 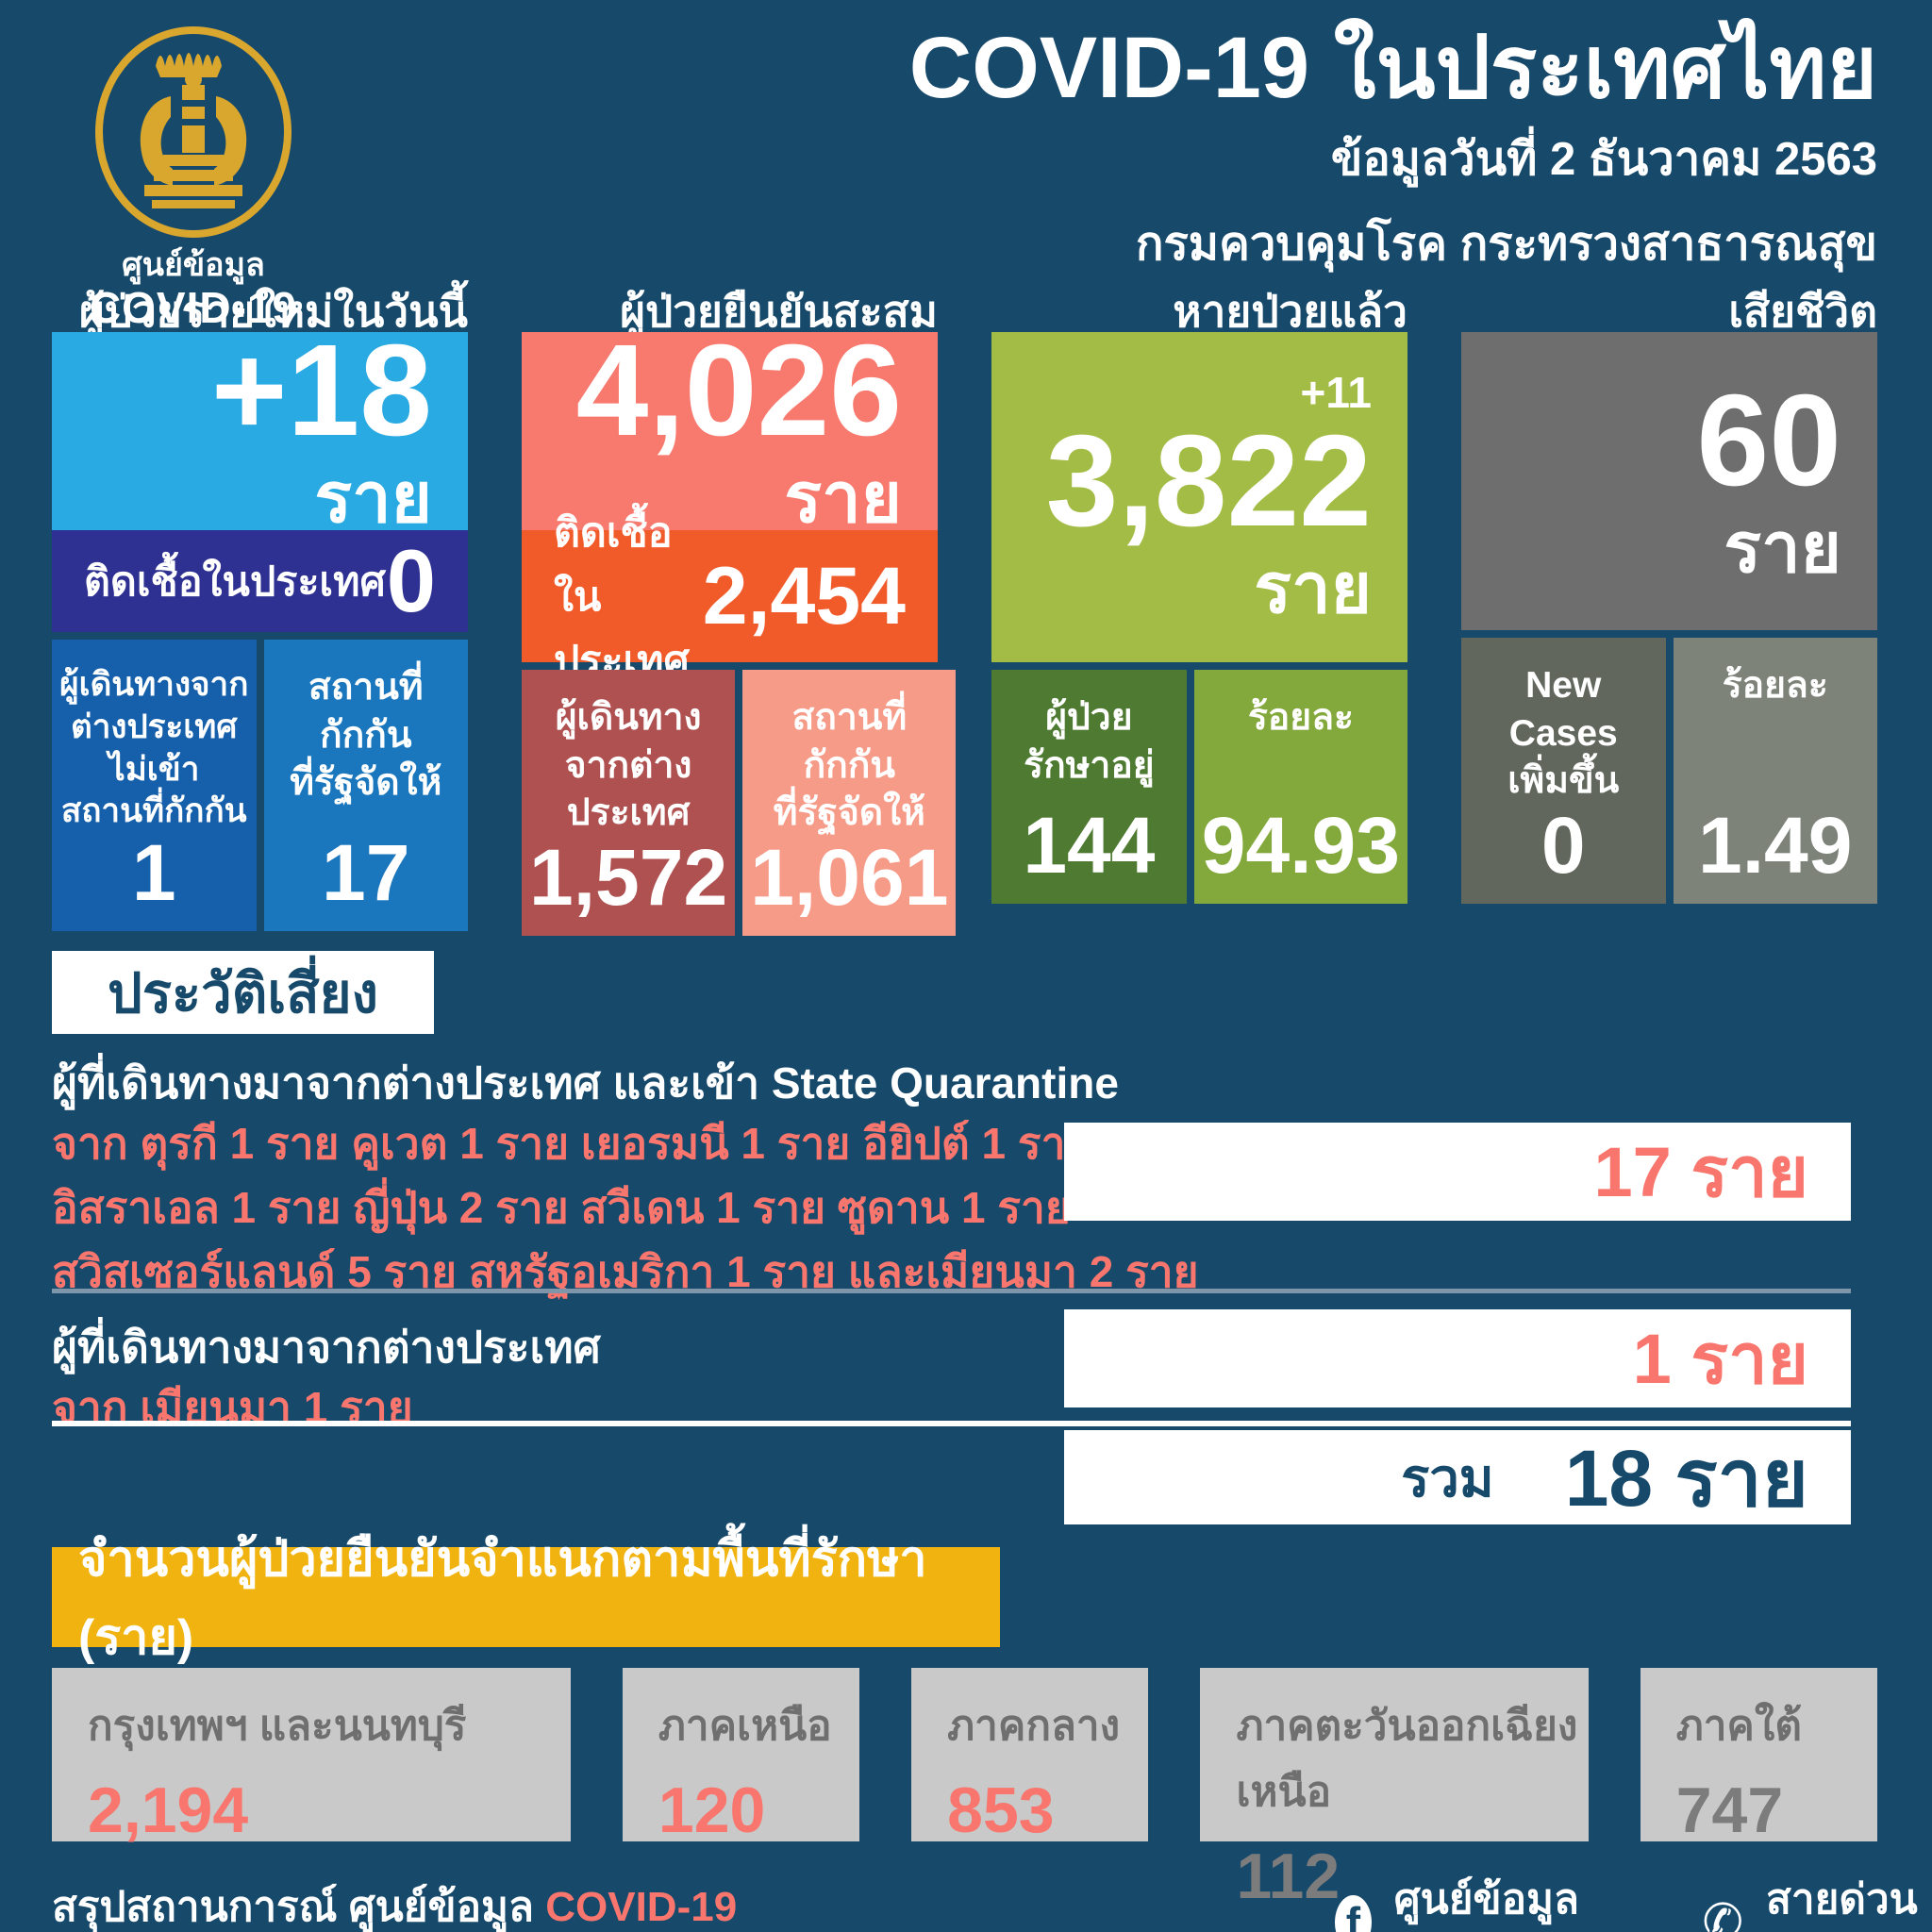 What do you see at coordinates (1089, 741) in the screenshot?
I see `still-treated-label: ผู้ป่วย รักษาอยู่` at bounding box center [1089, 741].